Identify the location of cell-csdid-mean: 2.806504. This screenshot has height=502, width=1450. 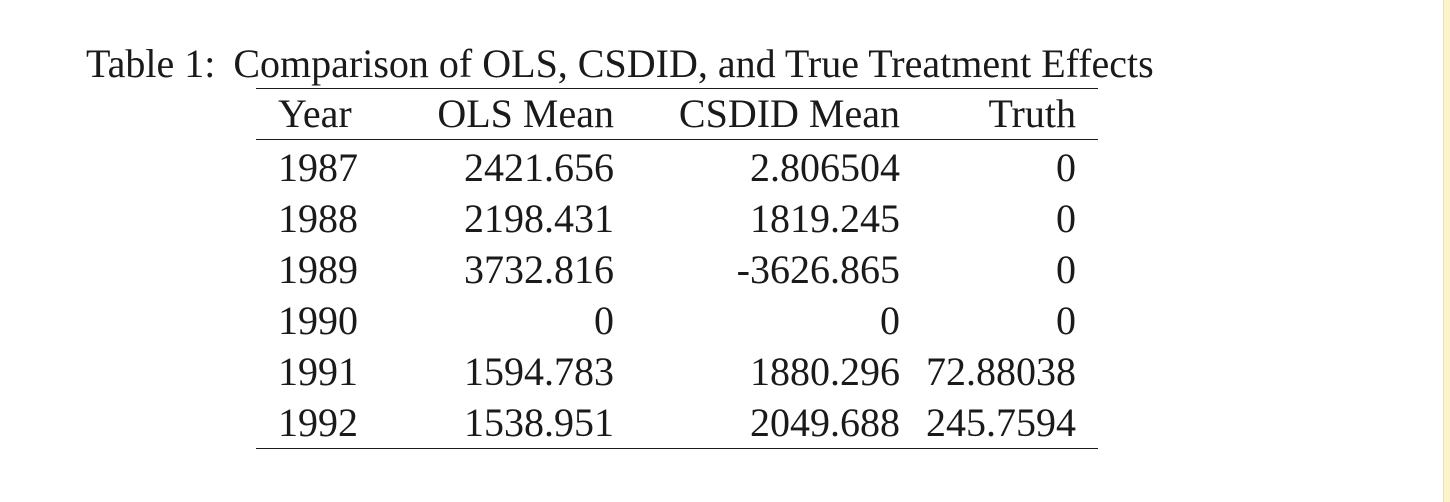
(825, 167).